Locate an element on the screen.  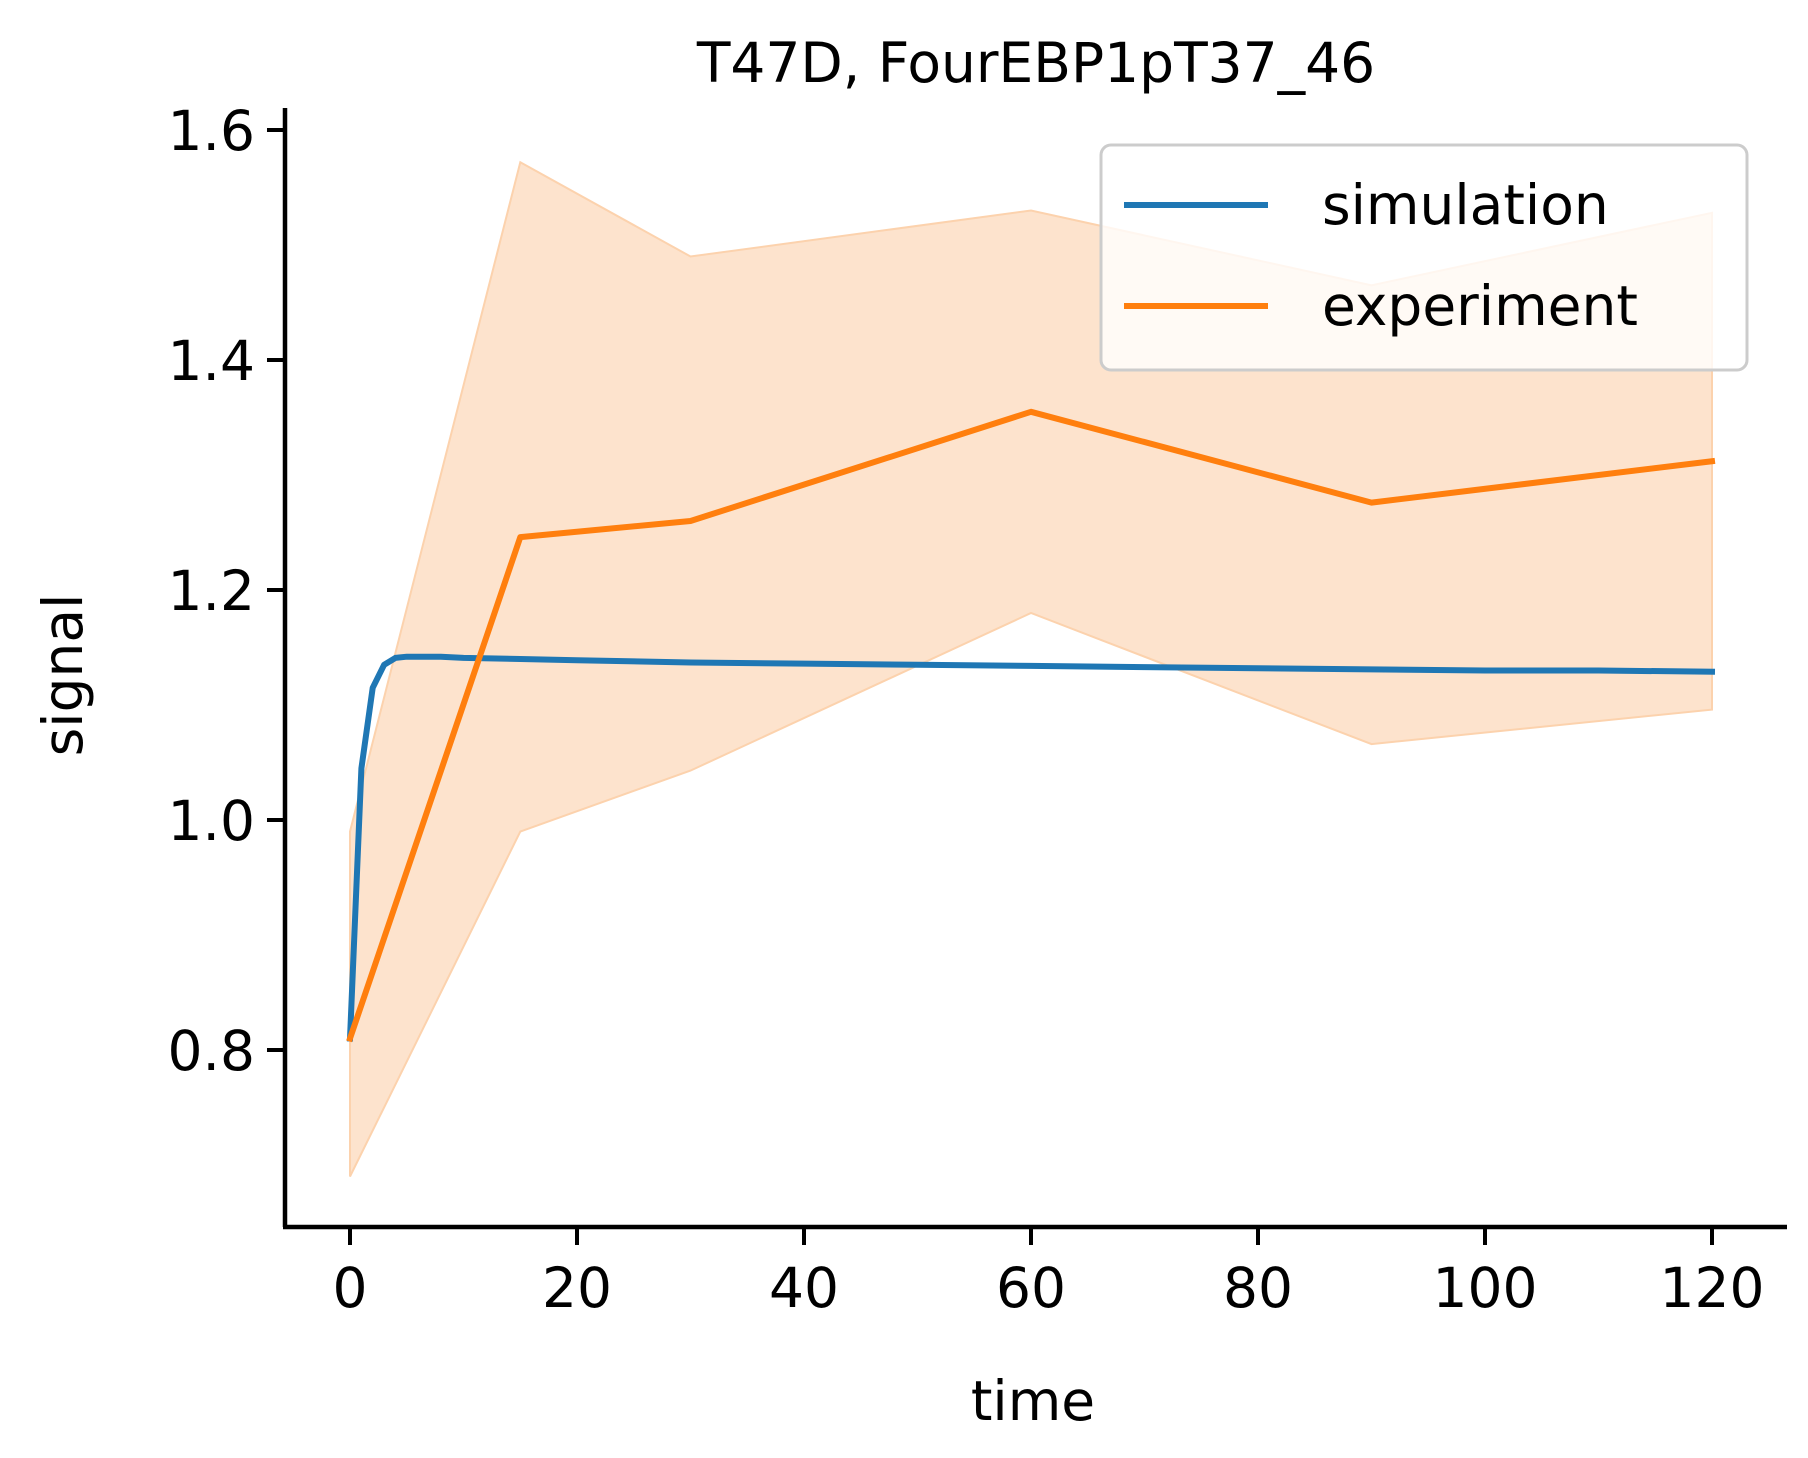
y-tick-label: 1.4 is located at coordinates (211, 361).